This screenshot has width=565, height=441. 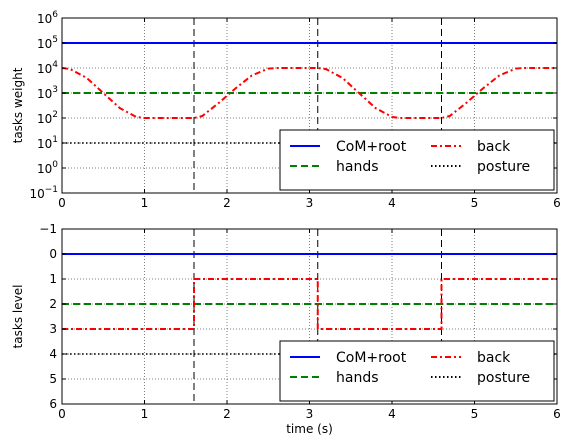 What do you see at coordinates (47, 93) in the screenshot?
I see `y-tick-label: 10³` at bounding box center [47, 93].